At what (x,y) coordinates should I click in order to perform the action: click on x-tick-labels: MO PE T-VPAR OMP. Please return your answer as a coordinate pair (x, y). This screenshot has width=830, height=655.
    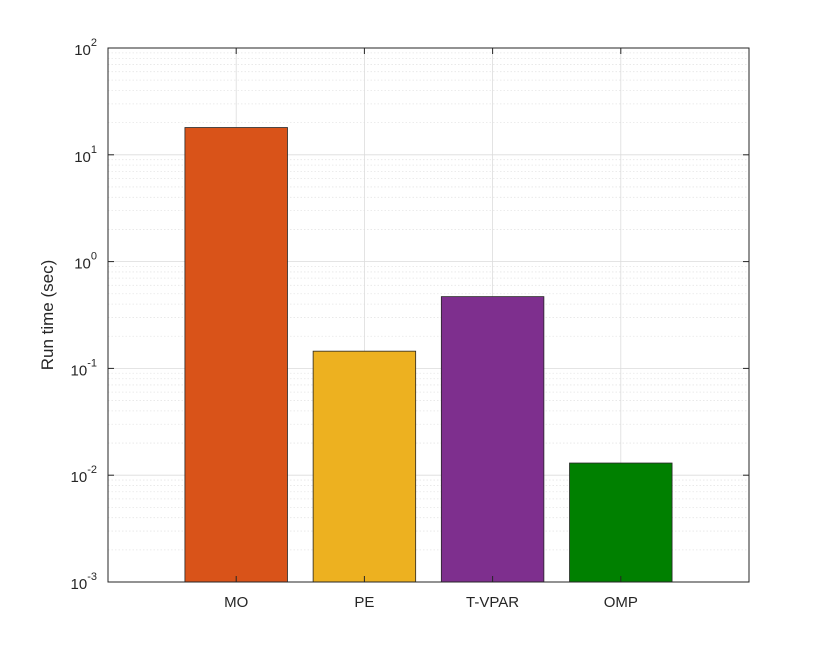
    Looking at the image, I should click on (431, 602).